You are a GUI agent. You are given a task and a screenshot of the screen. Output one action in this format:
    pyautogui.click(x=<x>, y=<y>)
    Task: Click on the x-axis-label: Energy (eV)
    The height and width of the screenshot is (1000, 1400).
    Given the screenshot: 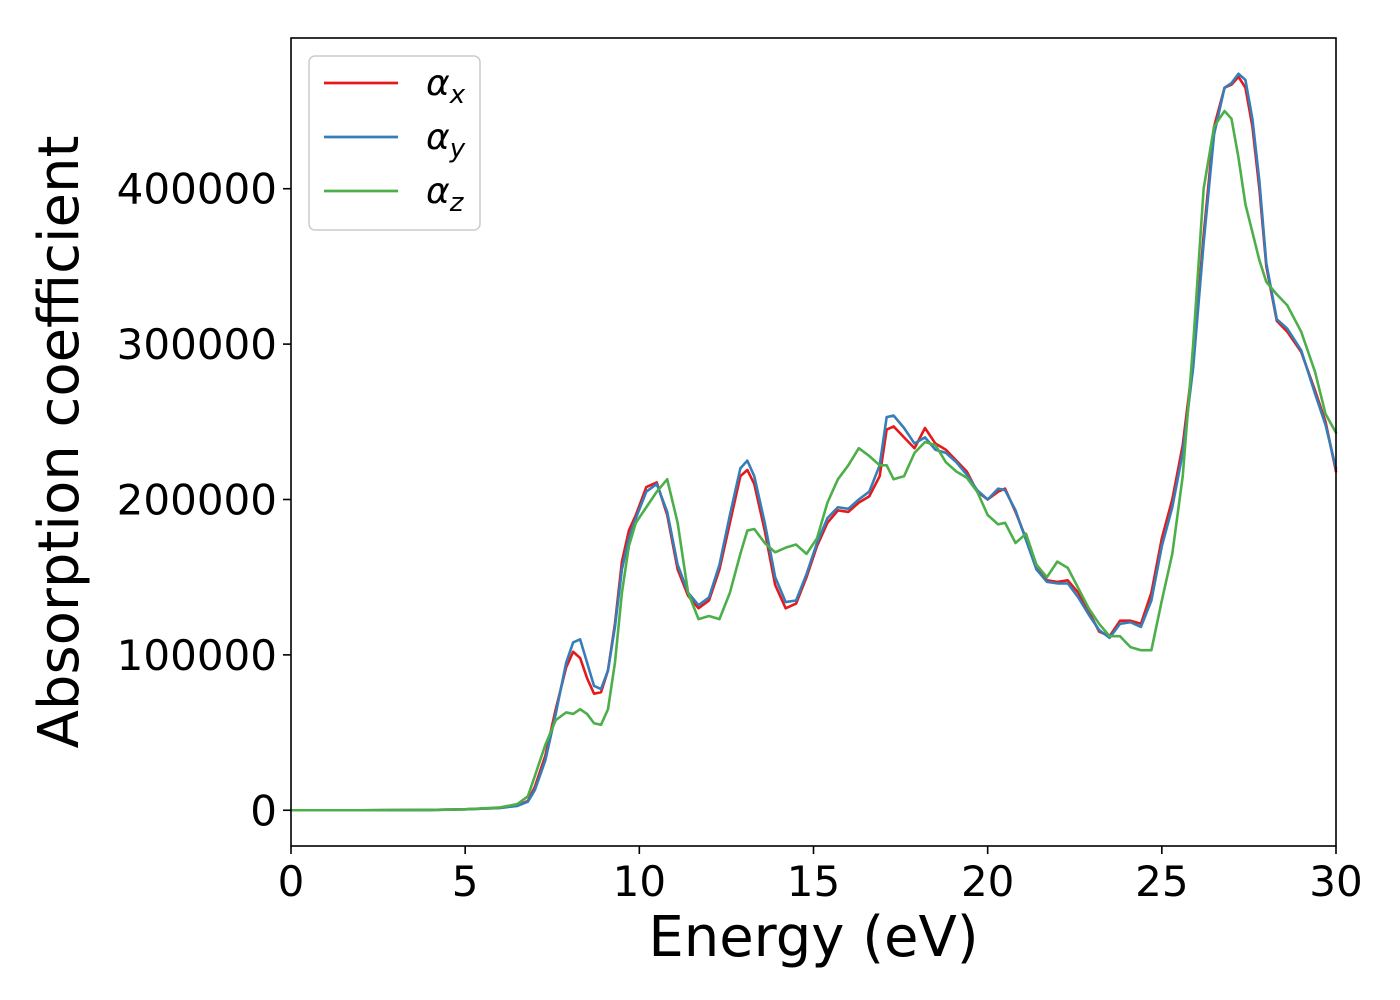 What is the action you would take?
    pyautogui.click(x=813, y=937)
    